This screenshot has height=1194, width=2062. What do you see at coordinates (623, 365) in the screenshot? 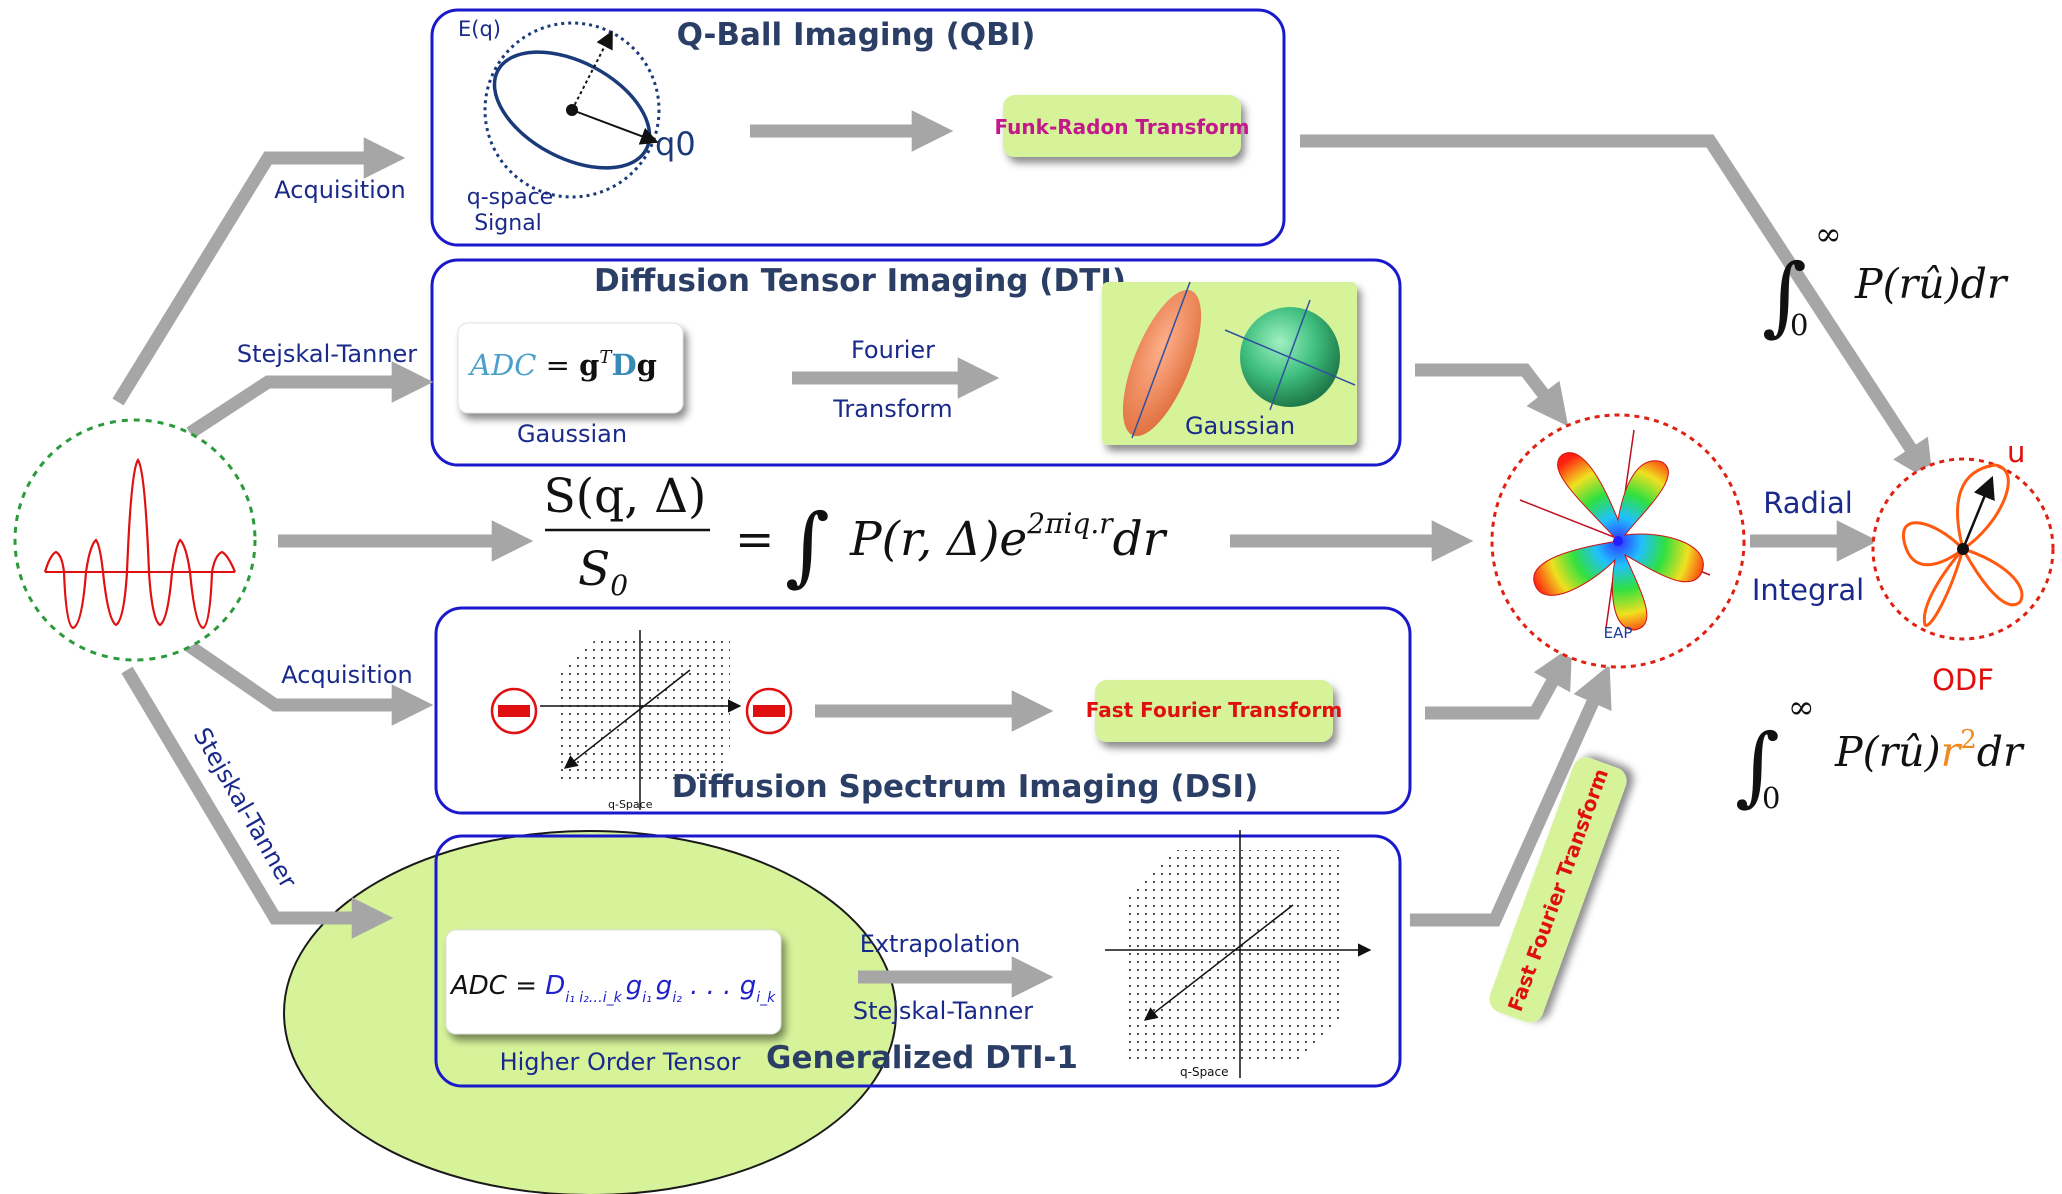
I see `dti-eq-D: D` at bounding box center [623, 365].